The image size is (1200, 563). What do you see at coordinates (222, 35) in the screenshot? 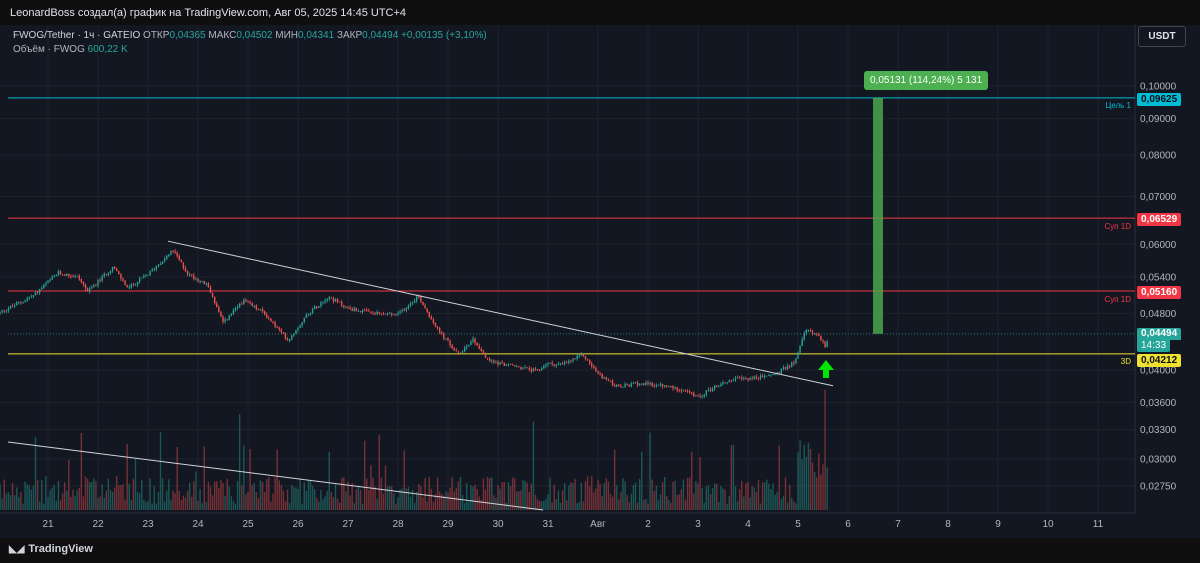
I see `high-label: МАКС` at bounding box center [222, 35].